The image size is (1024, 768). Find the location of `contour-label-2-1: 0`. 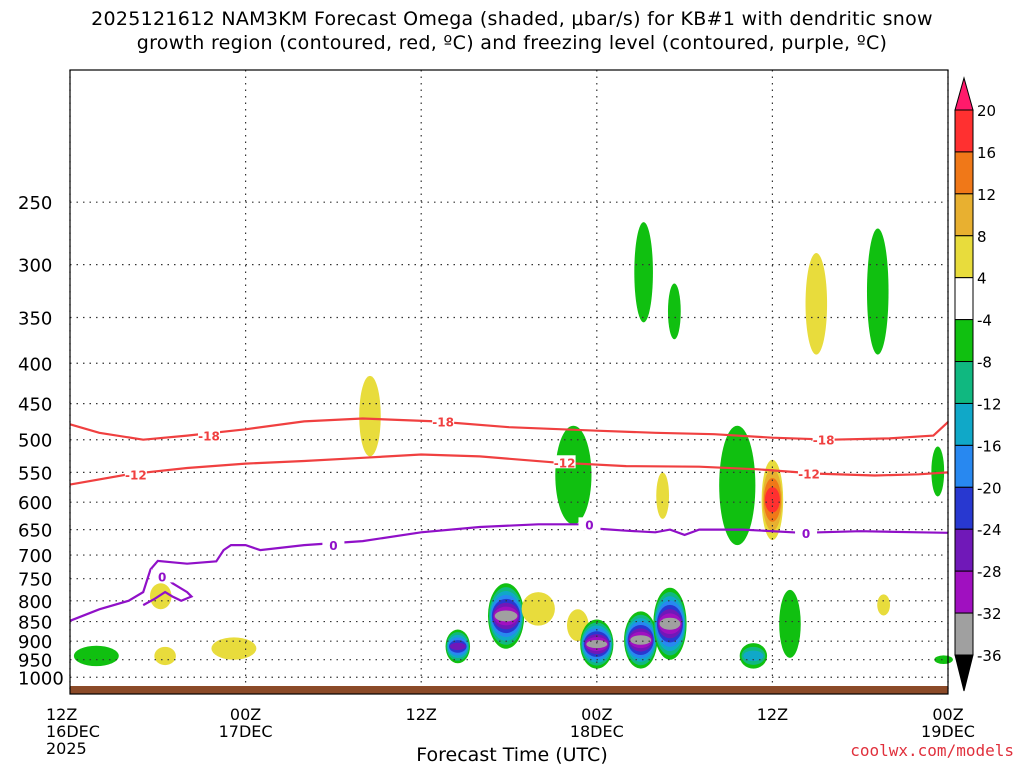

contour-label-2-1: 0 is located at coordinates (589, 525).